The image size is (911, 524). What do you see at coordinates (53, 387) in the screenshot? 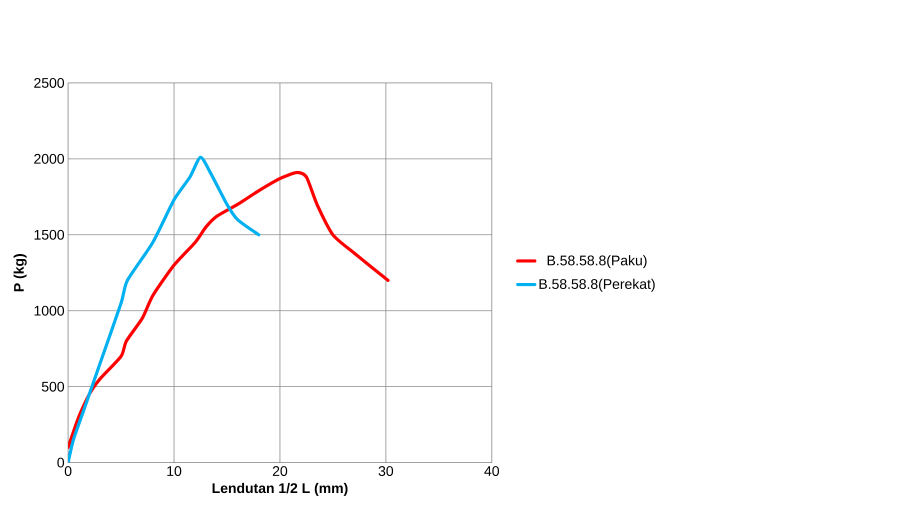
I see `y-tick-label: 500` at bounding box center [53, 387].